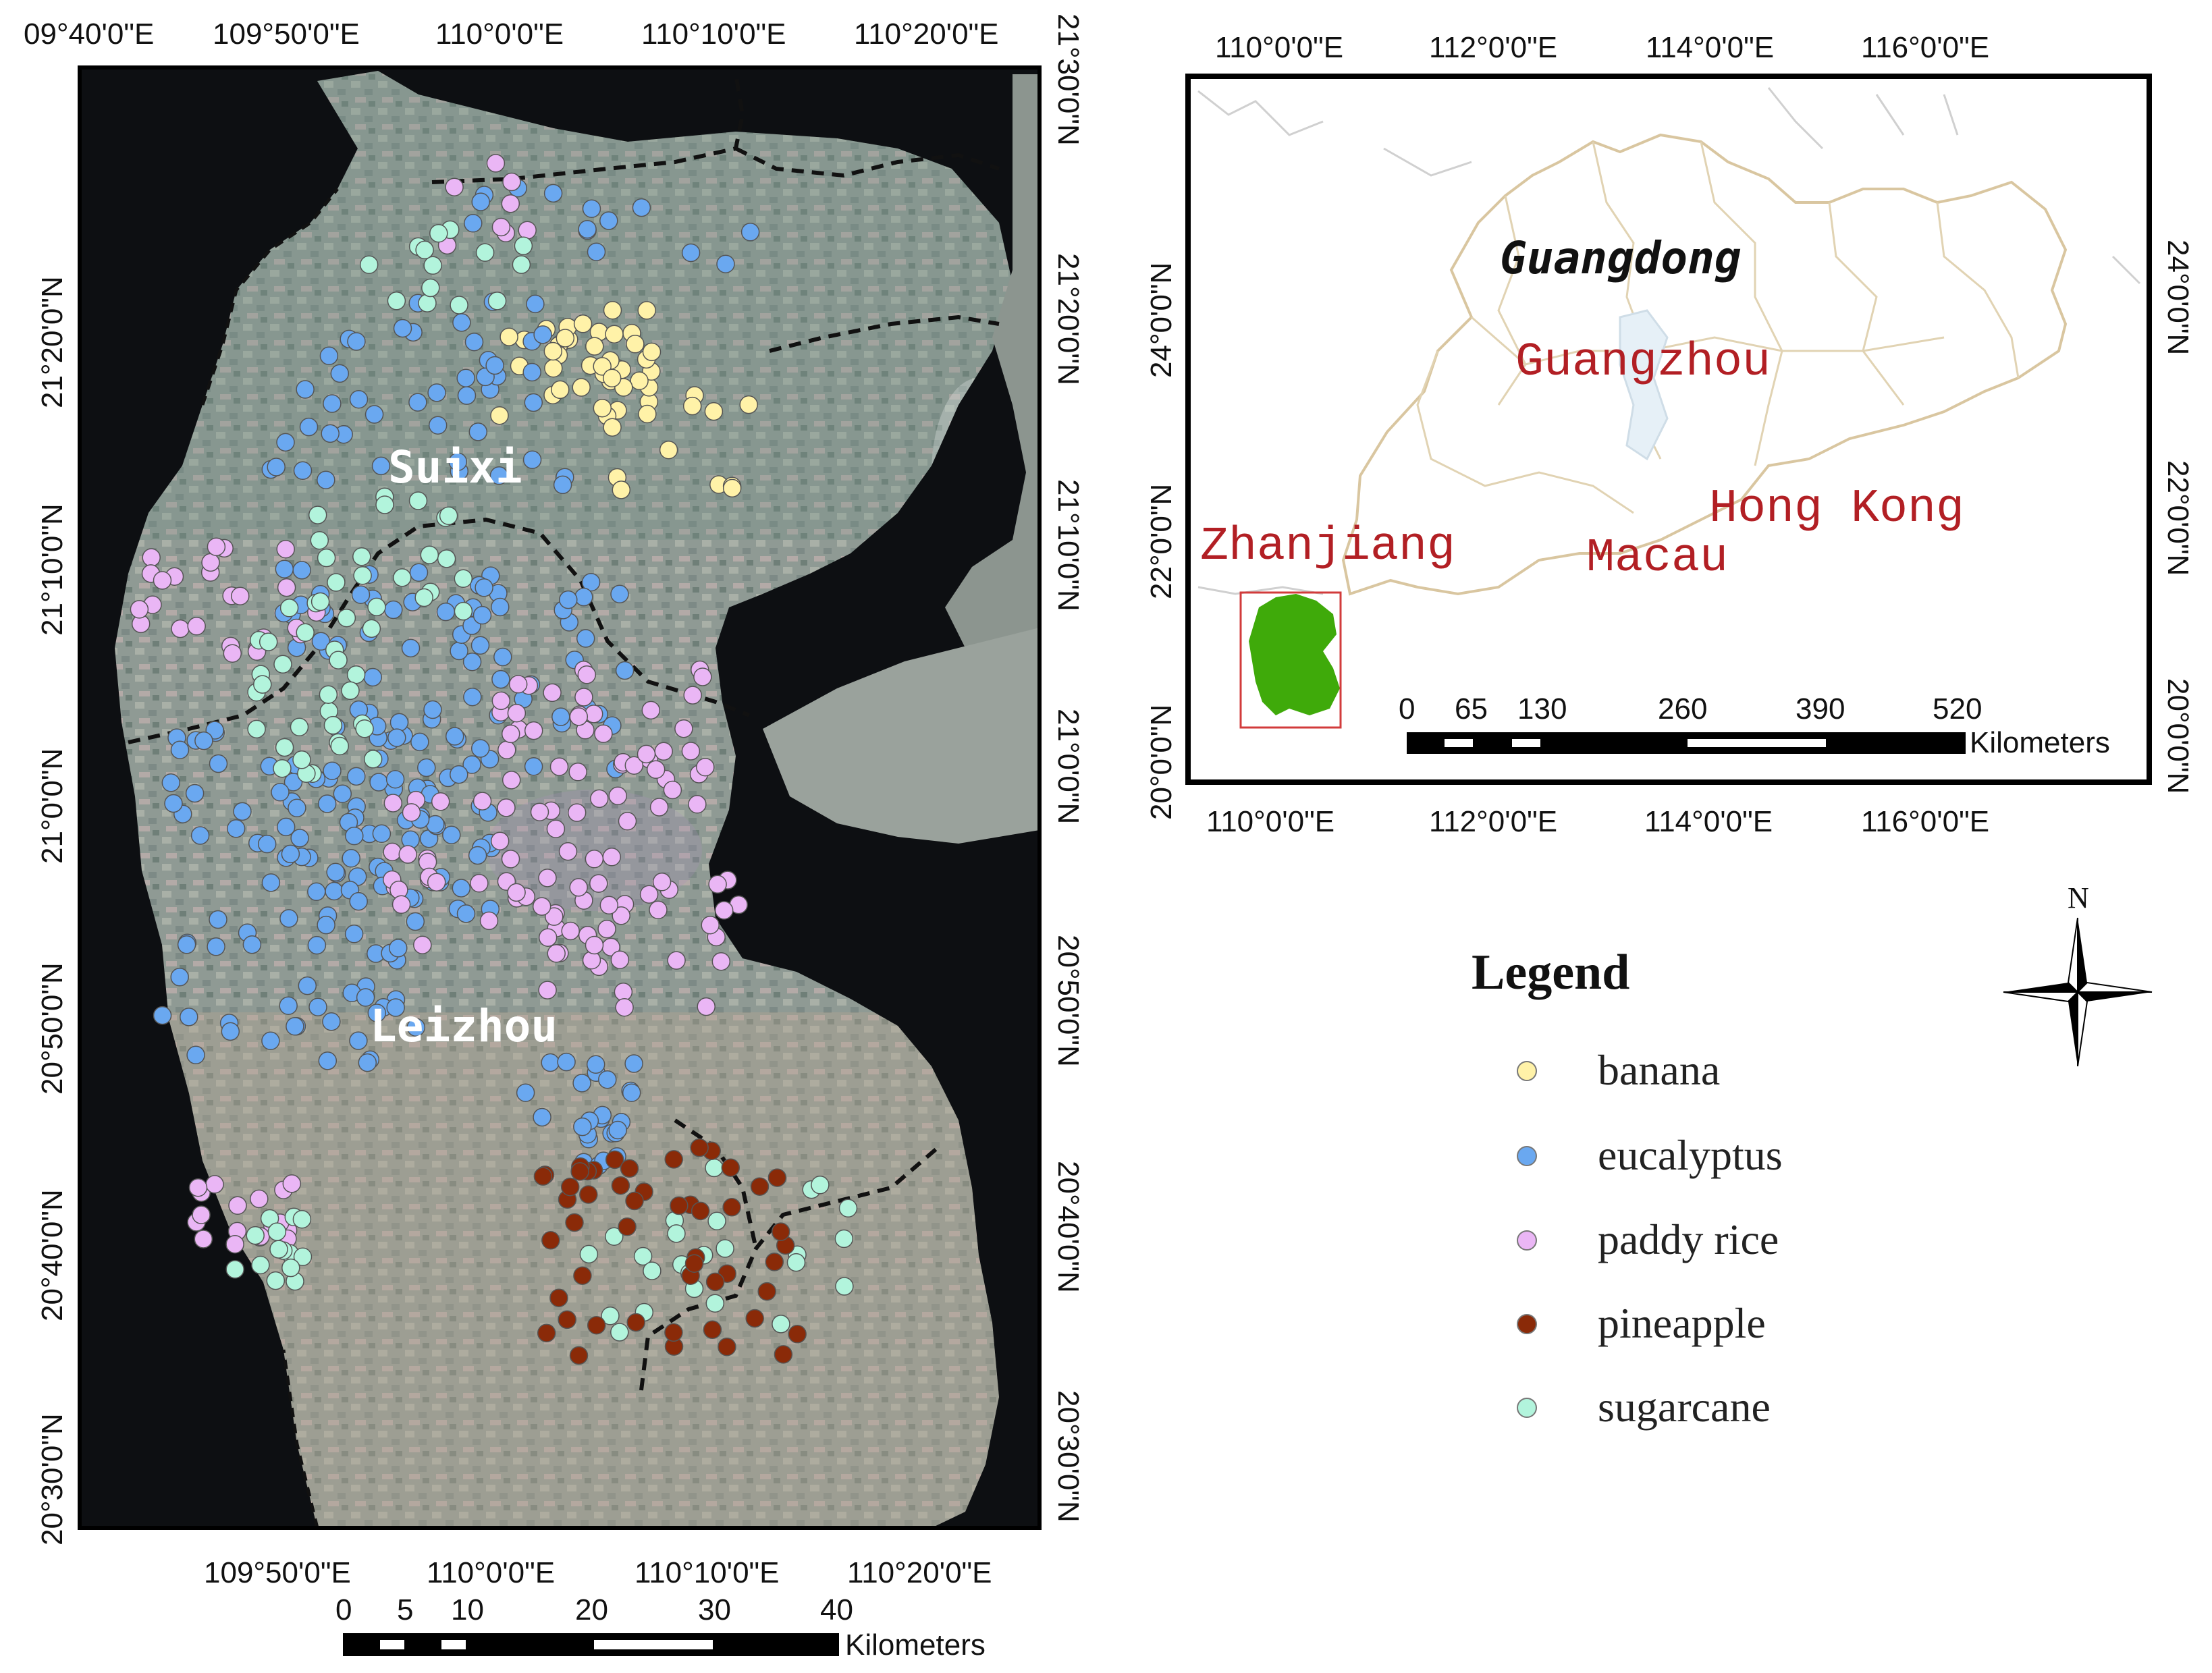 Image resolution: width=2212 pixels, height=1673 pixels. I want to click on coast-edge, so click(269, 297).